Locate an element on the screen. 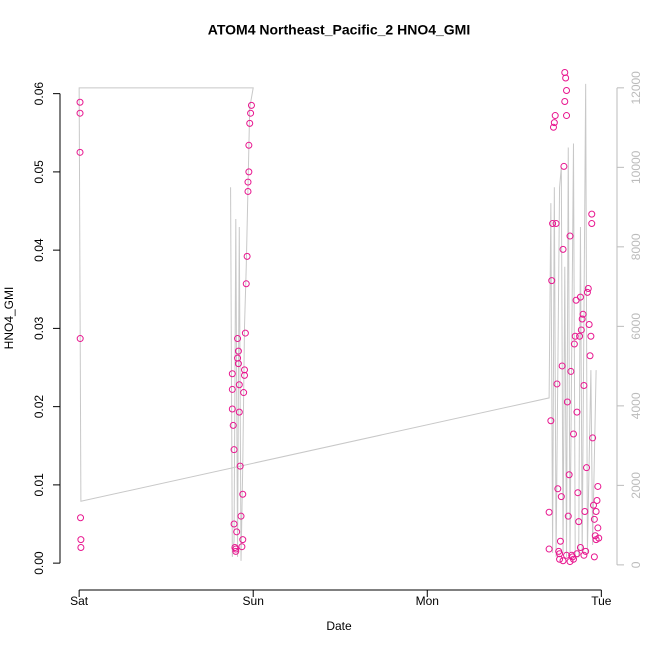 Image resolution: width=650 pixels, height=650 pixels. x-tick-label: Mon is located at coordinates (427, 601).